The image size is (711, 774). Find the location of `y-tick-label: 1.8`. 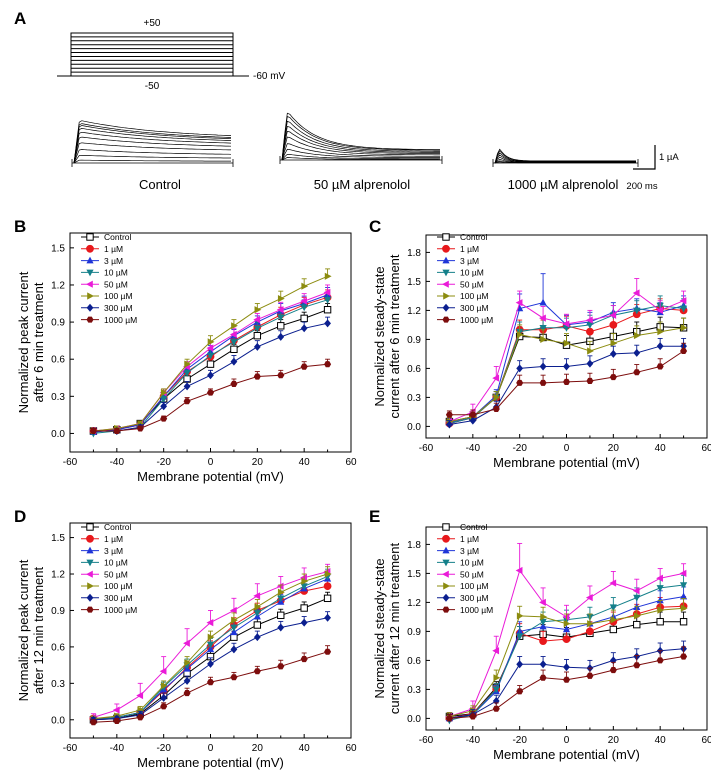

y-tick-label: 1.8 is located at coordinates (414, 253).